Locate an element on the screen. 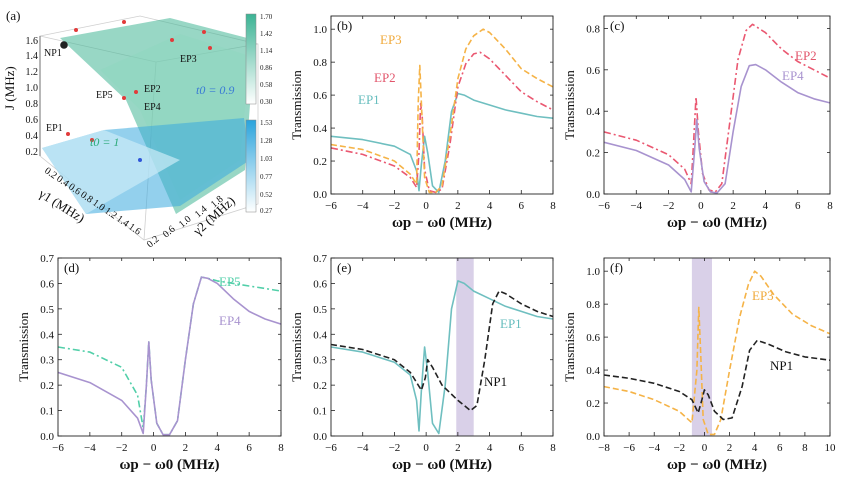 This screenshot has width=844, height=488. series-ep4 is located at coordinates (169, 356).